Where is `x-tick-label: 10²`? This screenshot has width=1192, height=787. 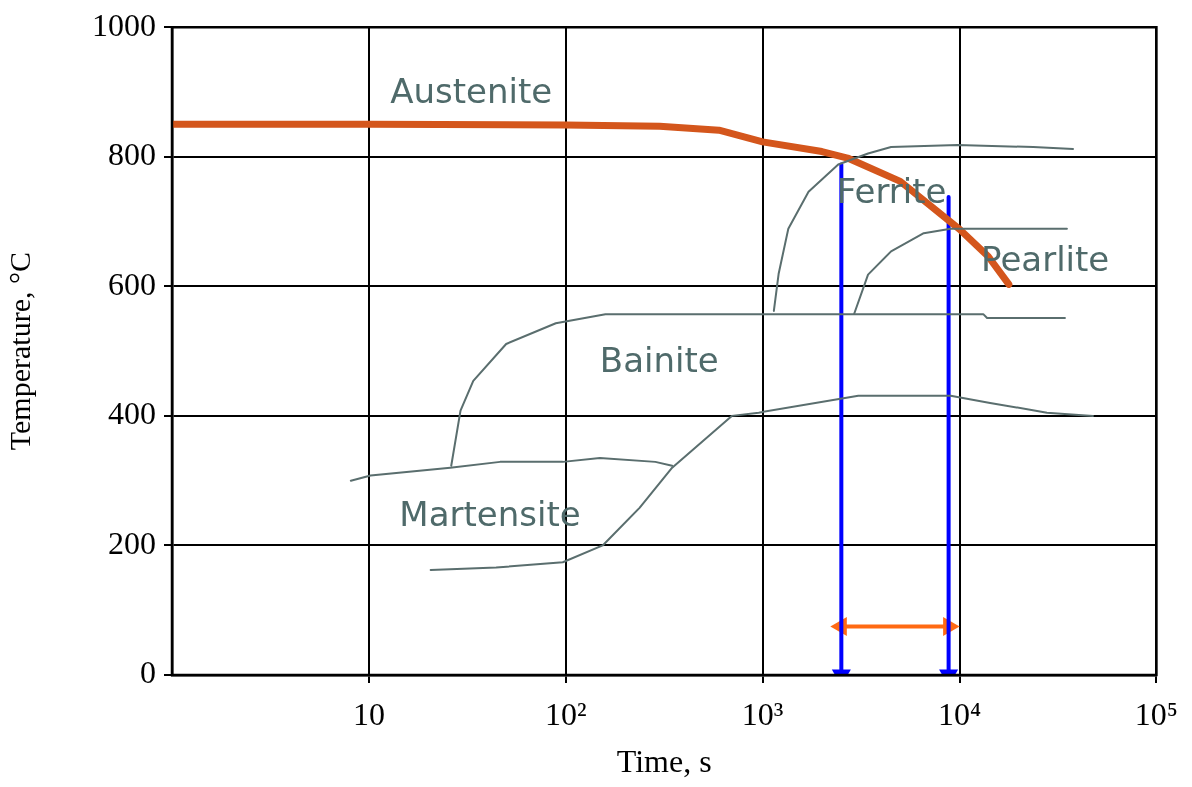
x-tick-label: 10² is located at coordinates (565, 713).